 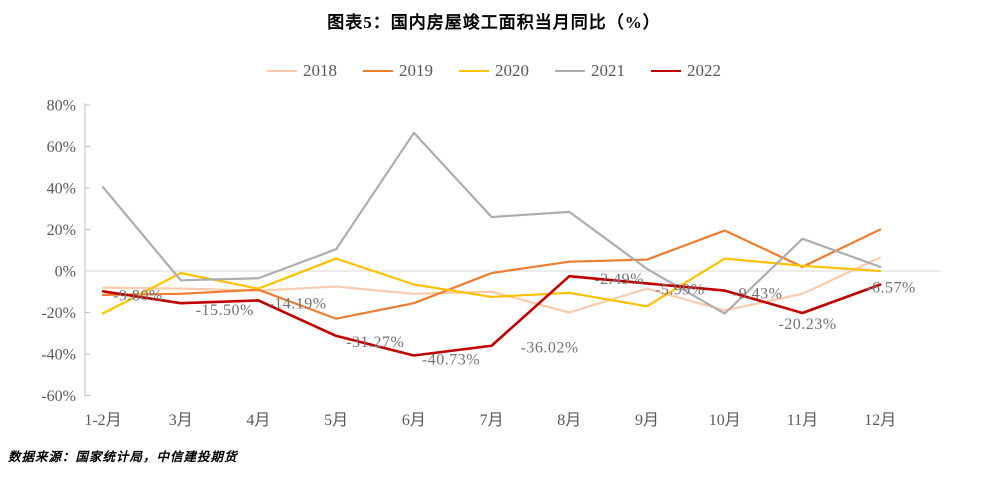 I want to click on x-tick-label: 8月, so click(x=569, y=420).